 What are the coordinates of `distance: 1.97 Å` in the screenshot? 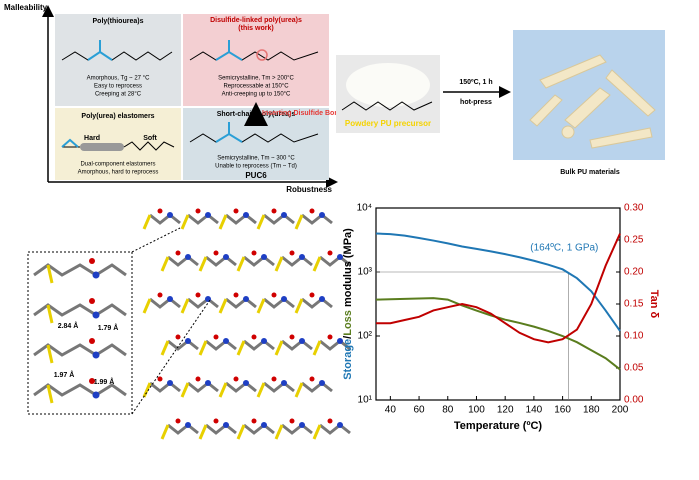 It's located at (64, 374).